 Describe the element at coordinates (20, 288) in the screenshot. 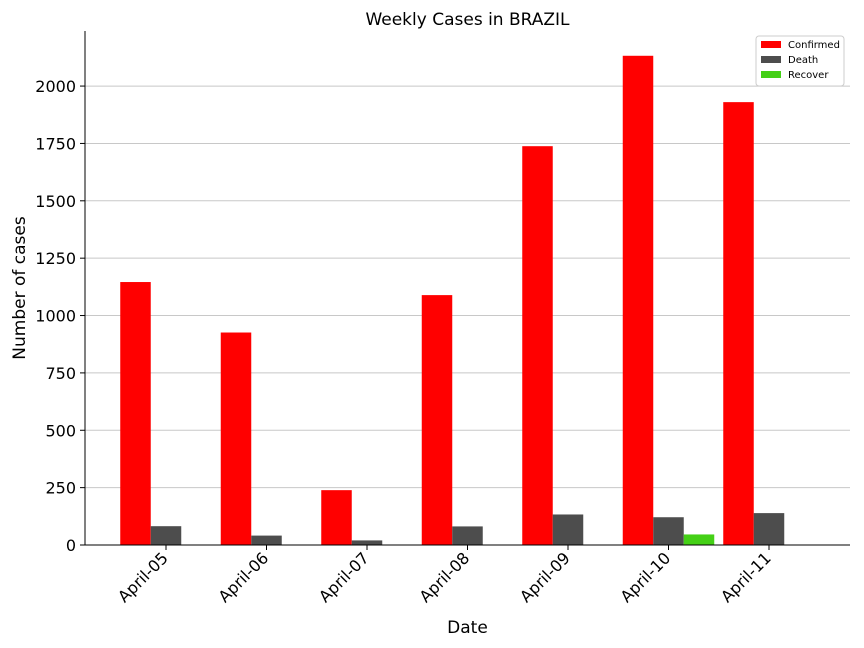

I see `y-axis-title: Number of cases` at that location.